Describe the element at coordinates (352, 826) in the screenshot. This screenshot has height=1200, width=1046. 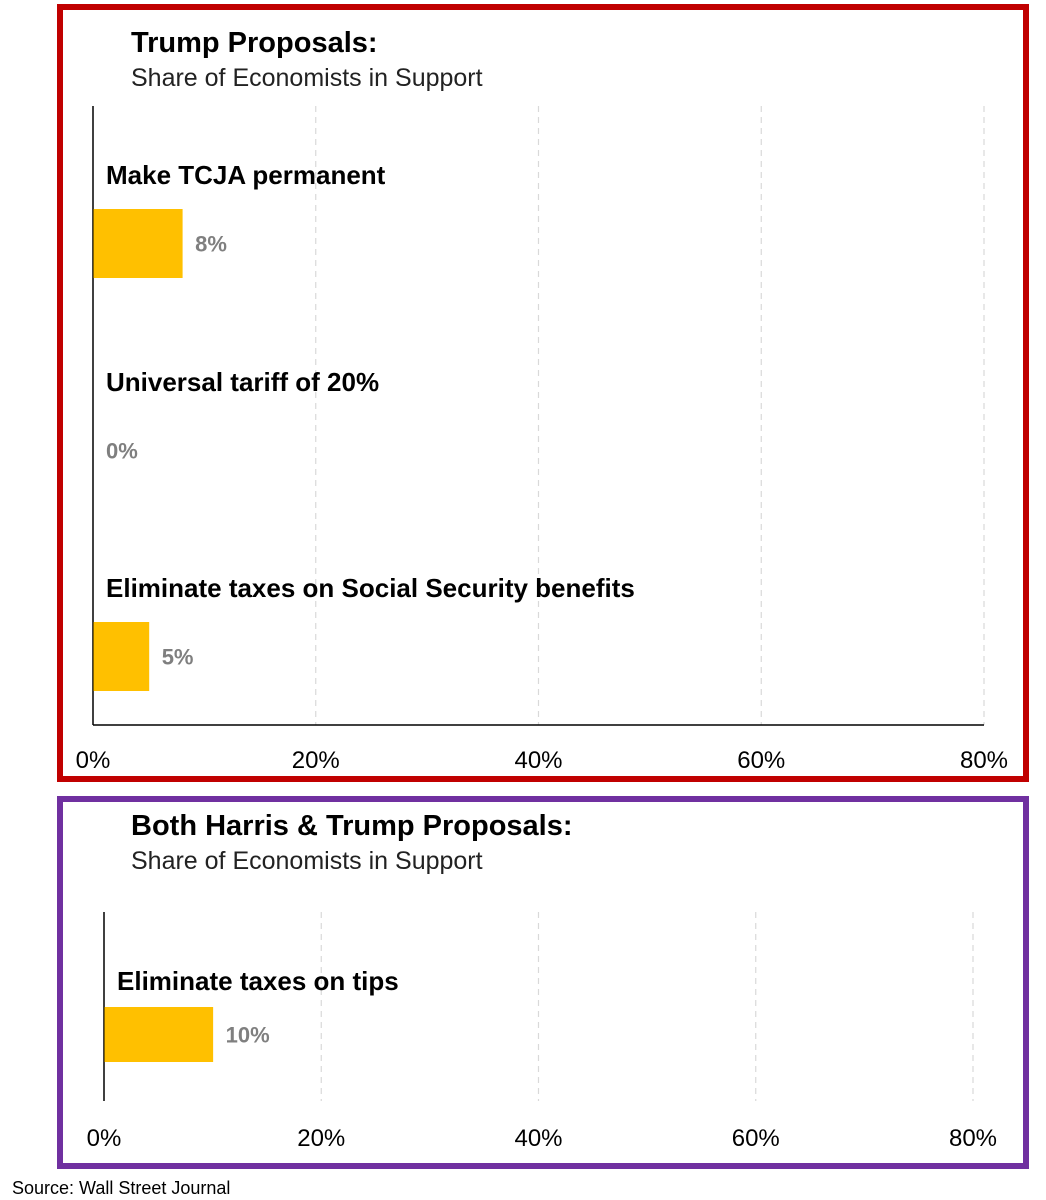
I see `chart-title-both: Both Harris & Trump Proposals:` at that location.